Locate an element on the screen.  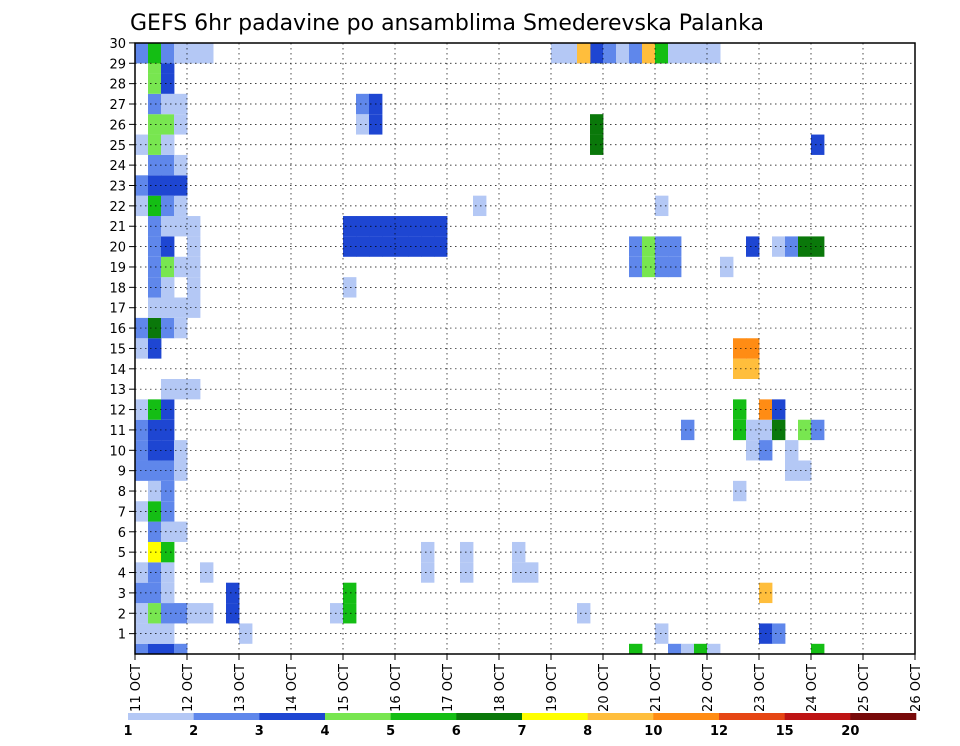
y-tick-label: 29 is located at coordinates (117, 64).